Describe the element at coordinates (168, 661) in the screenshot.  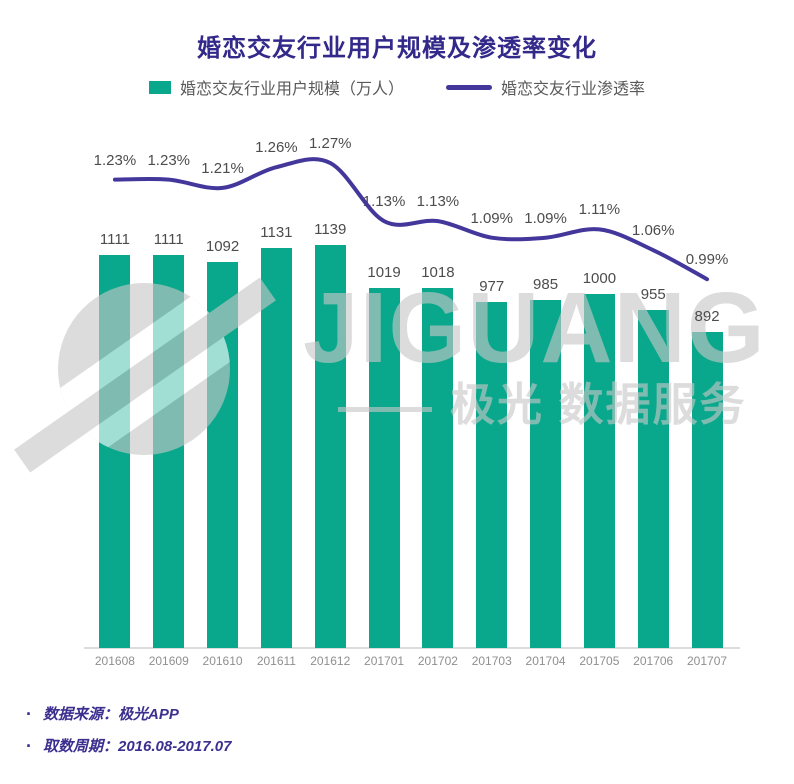
I see `x-axis-label: 201609` at that location.